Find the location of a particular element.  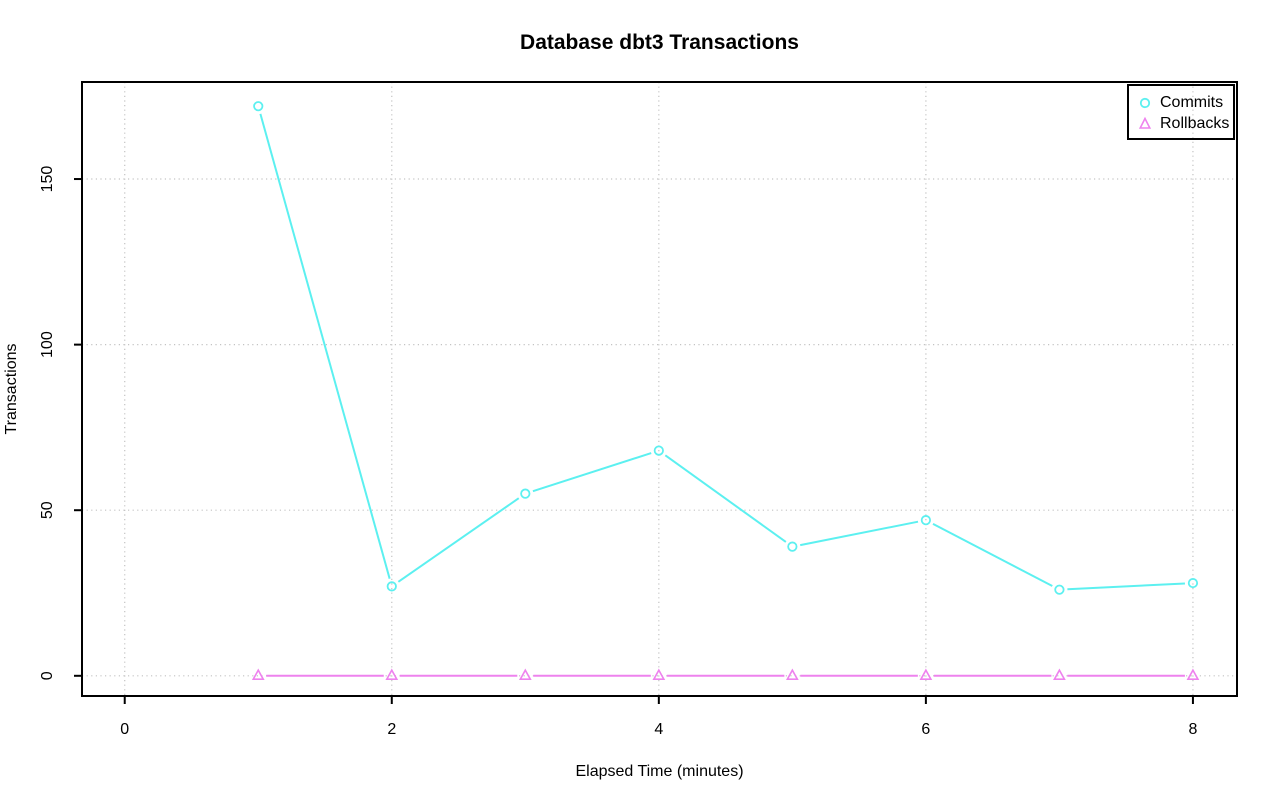

chart-title: Database dbt3 Transactions is located at coordinates (659, 42).